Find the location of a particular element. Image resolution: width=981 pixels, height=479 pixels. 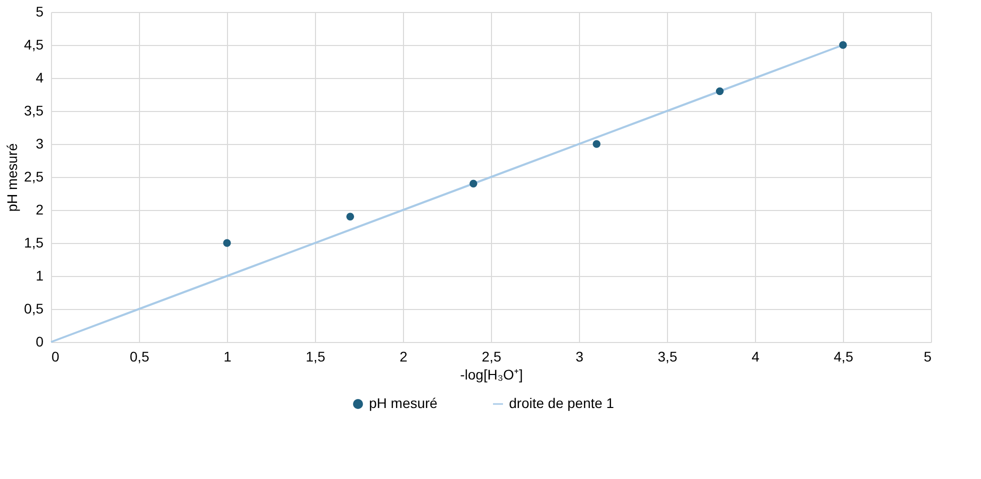

y-tick-label: 3,5 is located at coordinates (34, 110).